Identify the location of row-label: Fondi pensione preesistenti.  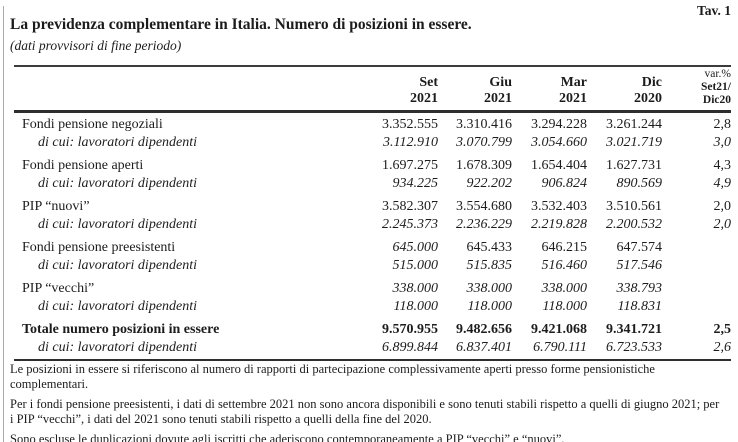
(99, 247).